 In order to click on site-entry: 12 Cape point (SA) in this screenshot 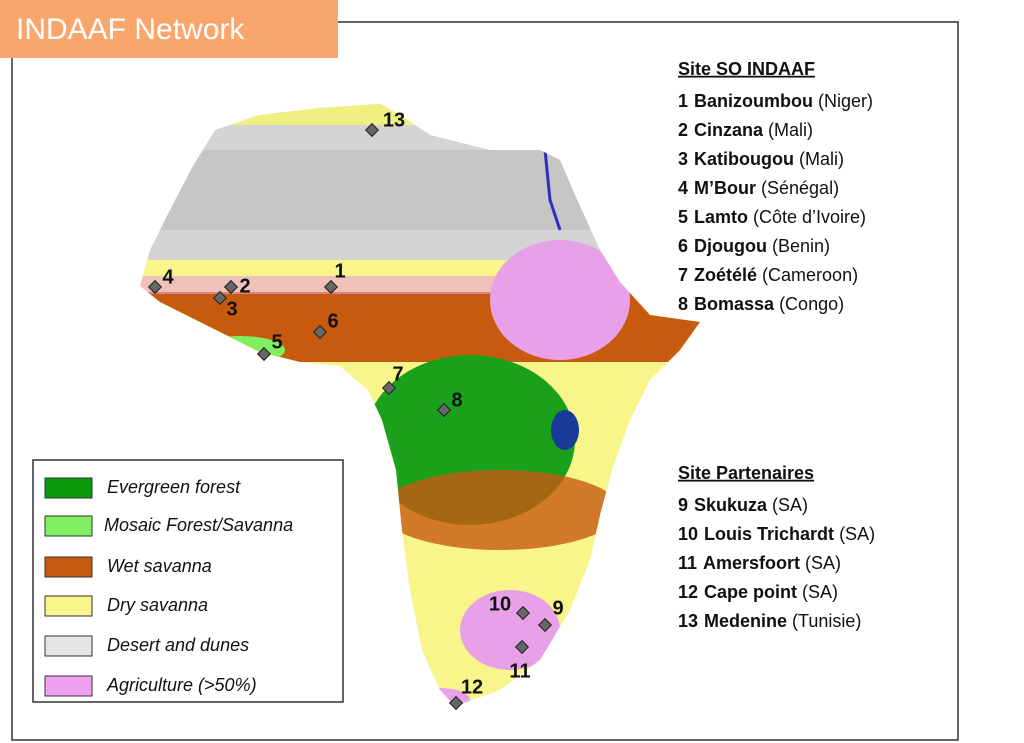, I will do `click(758, 592)`.